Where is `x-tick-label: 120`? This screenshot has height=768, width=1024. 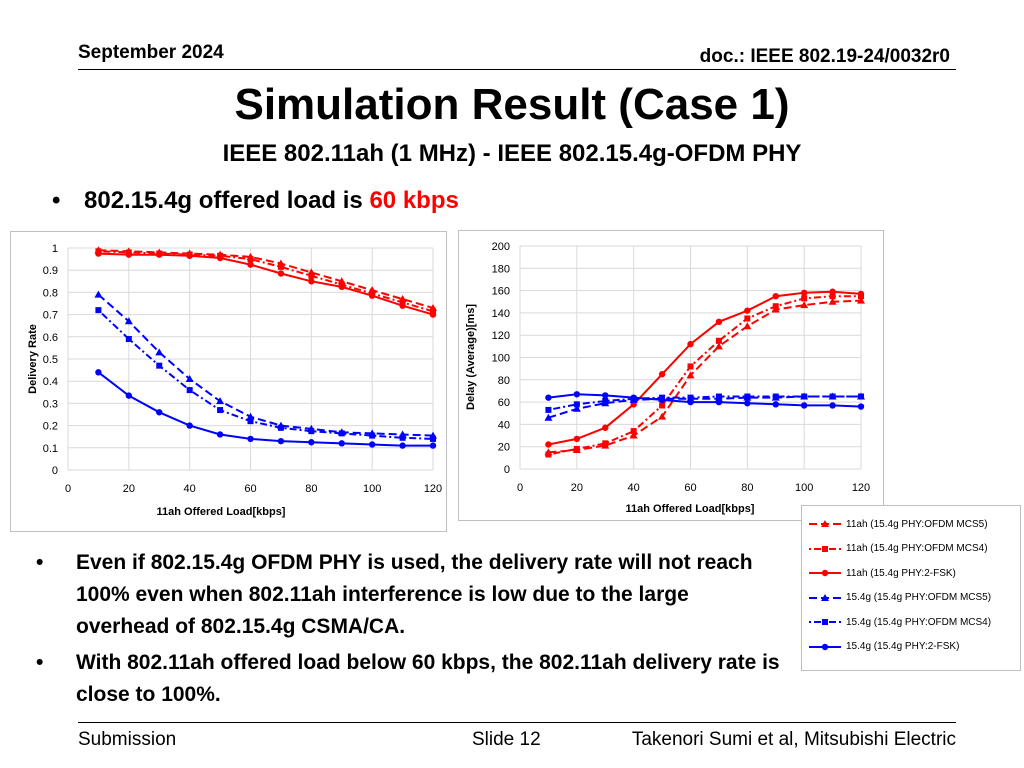 x-tick-label: 120 is located at coordinates (861, 488).